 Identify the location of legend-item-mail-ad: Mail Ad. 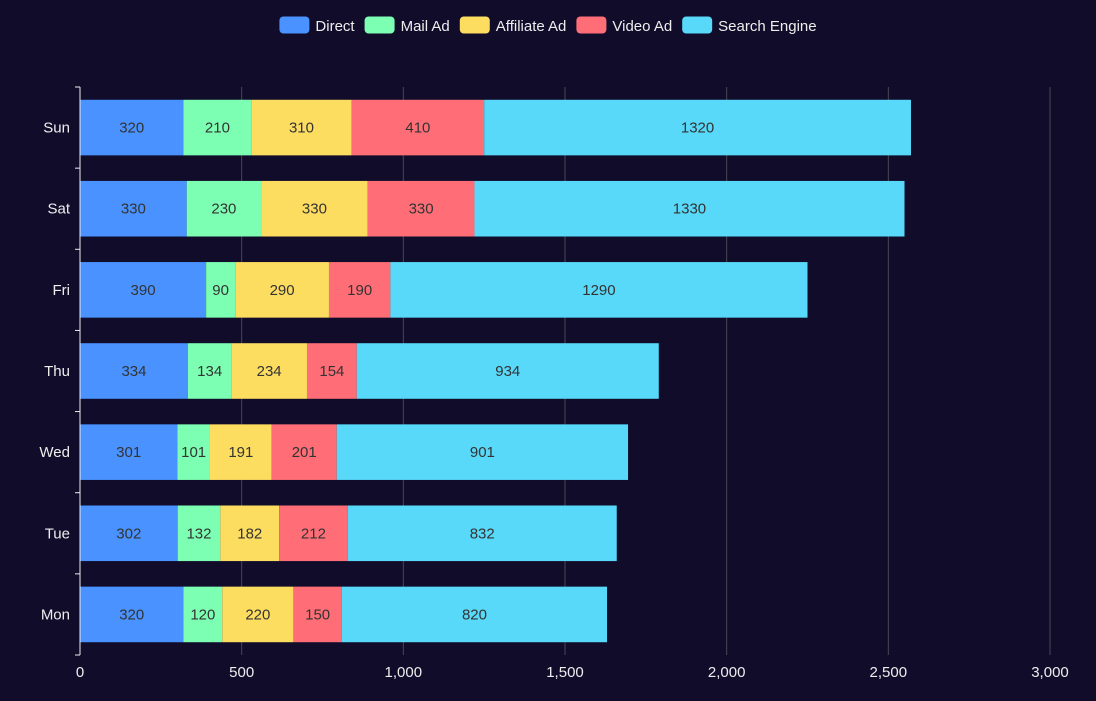
(407, 26).